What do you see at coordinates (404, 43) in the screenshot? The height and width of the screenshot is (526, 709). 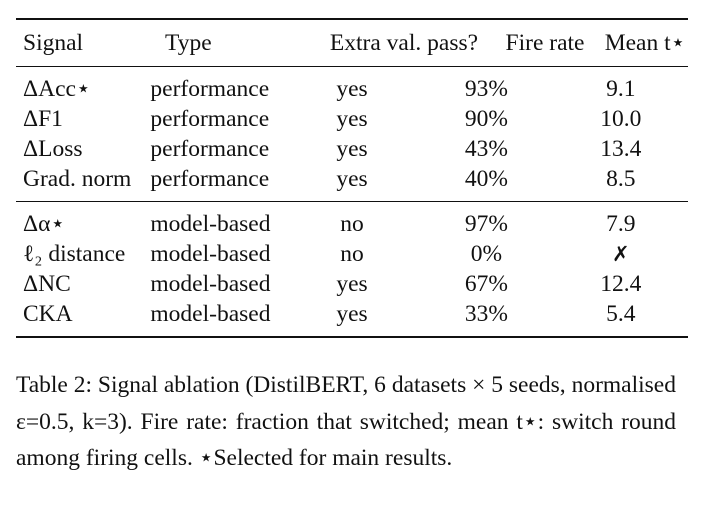 I see `header-extra-val-pass: Extra val. pass?` at bounding box center [404, 43].